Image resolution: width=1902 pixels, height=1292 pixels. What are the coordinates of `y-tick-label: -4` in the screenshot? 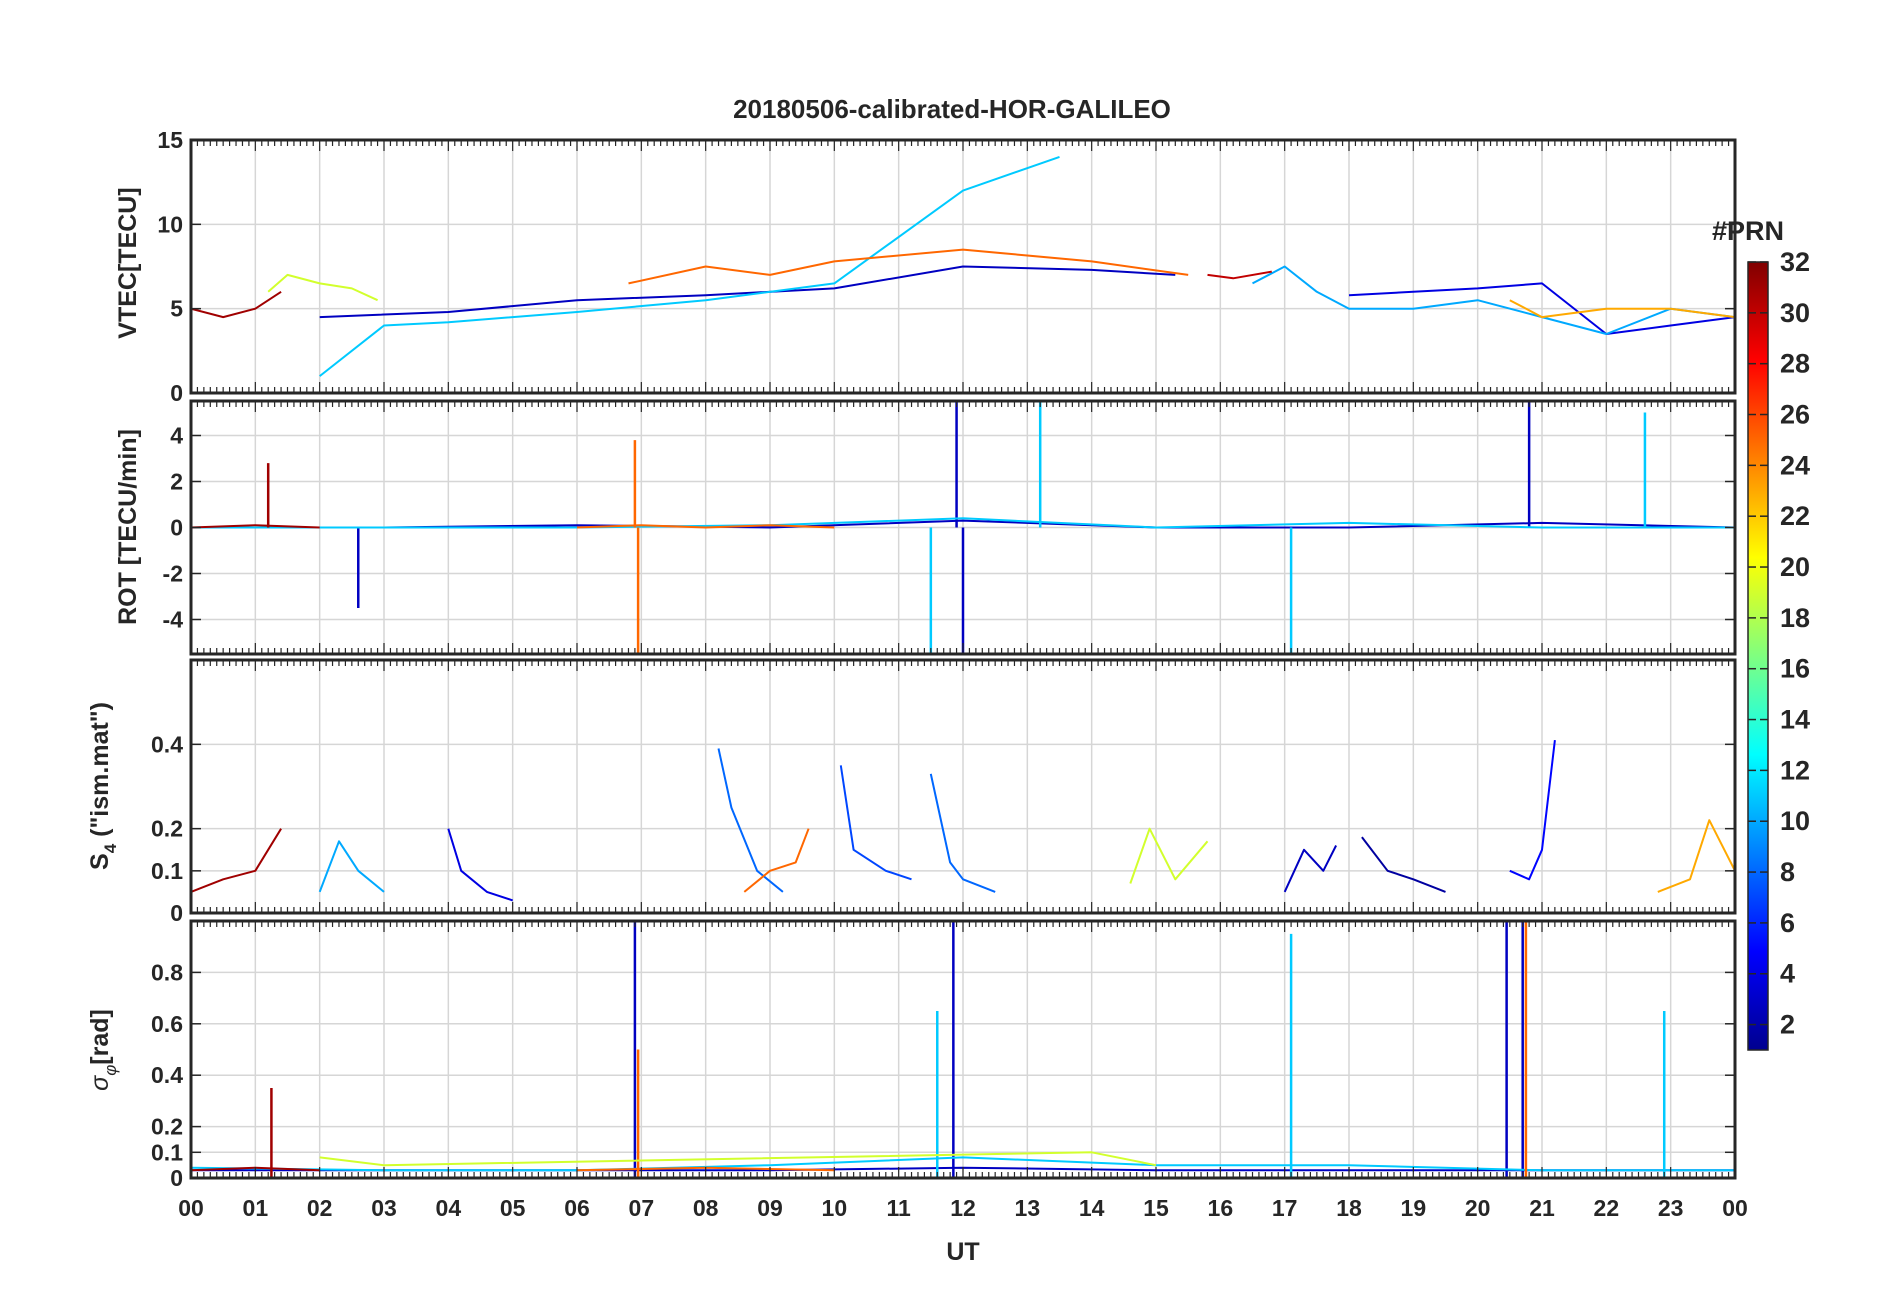 It's located at (173, 620).